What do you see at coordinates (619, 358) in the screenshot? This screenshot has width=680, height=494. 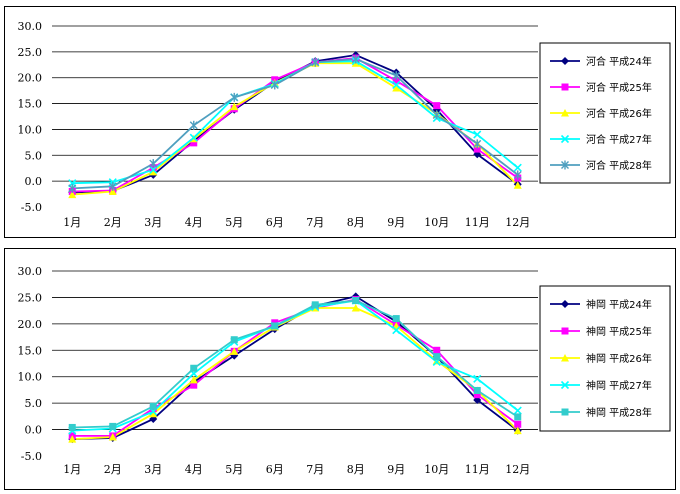 I see `legend-label-1-2: 神岡 平成26年` at bounding box center [619, 358].